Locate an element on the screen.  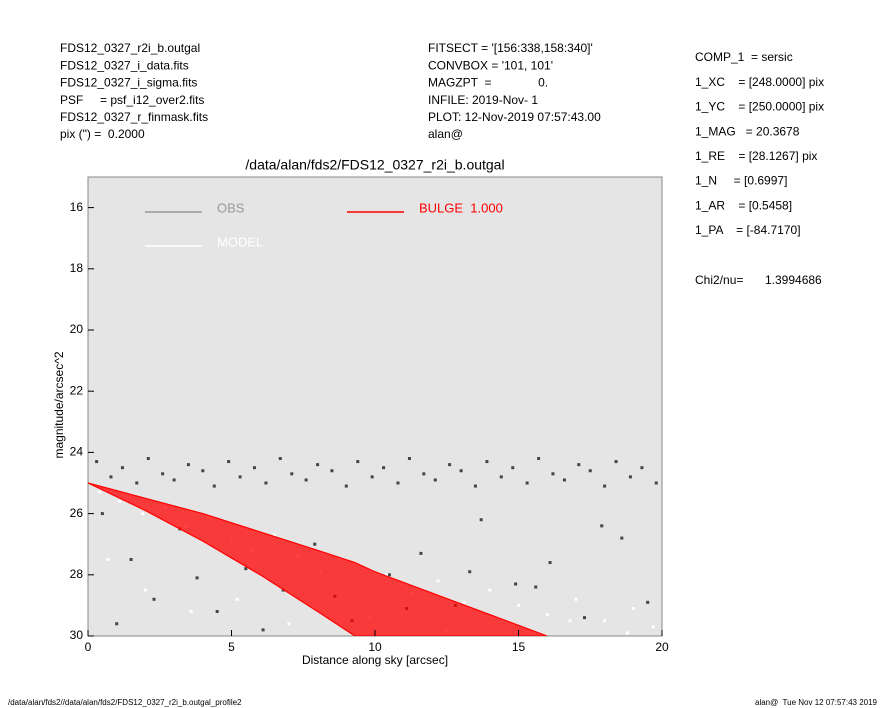
info-right-line: 1_YC = [250.0000] pix is located at coordinates (759, 107).